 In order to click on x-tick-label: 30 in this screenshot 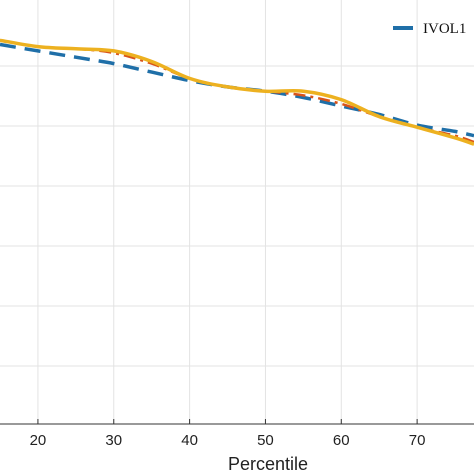, I will do `click(113, 440)`.